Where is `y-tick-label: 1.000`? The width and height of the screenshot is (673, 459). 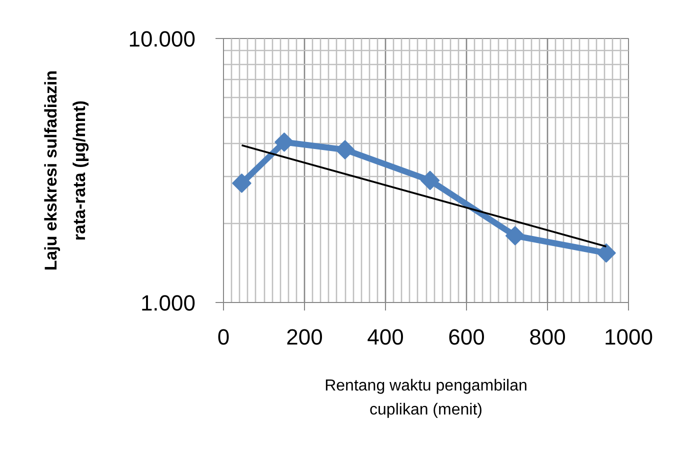 y-tick-label: 1.000 is located at coordinates (168, 303).